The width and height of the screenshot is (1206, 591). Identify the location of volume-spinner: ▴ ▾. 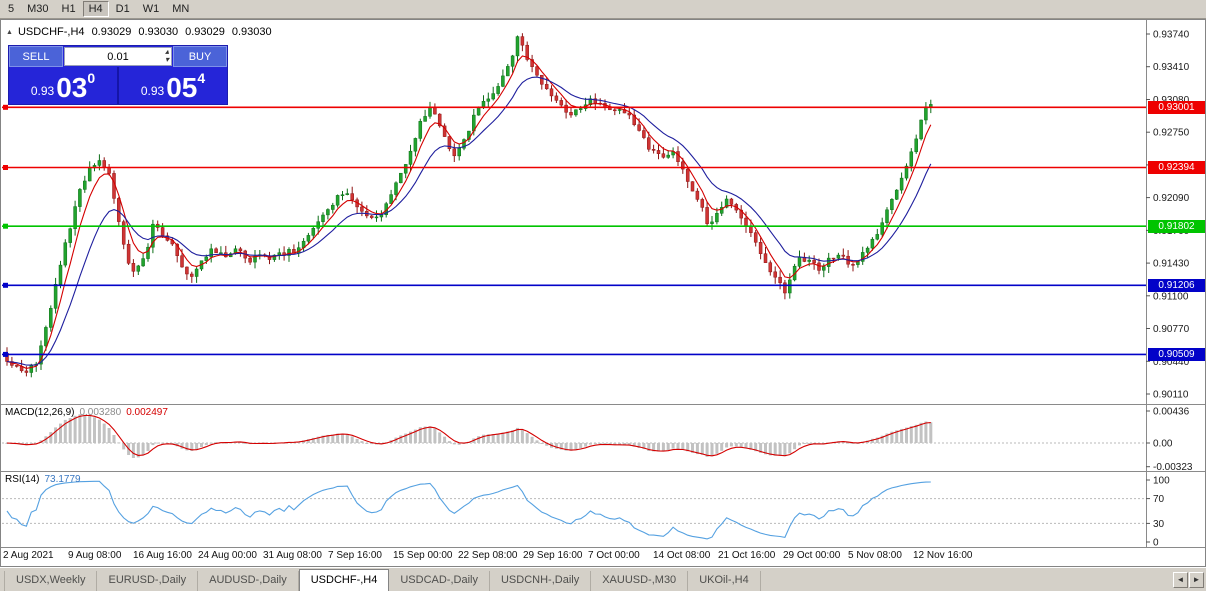
(167, 56).